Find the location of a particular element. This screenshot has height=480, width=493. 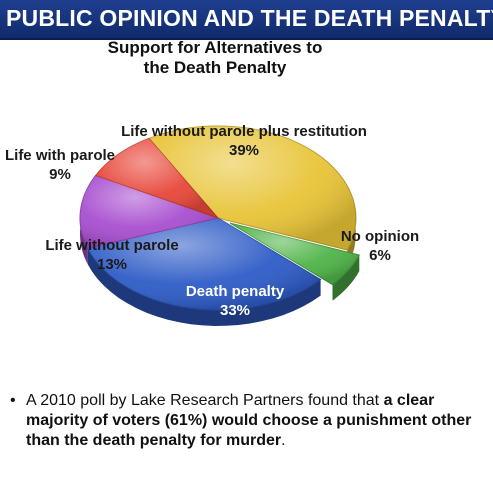

pie-label-death-penalty: Death penalty is located at coordinates (235, 291).